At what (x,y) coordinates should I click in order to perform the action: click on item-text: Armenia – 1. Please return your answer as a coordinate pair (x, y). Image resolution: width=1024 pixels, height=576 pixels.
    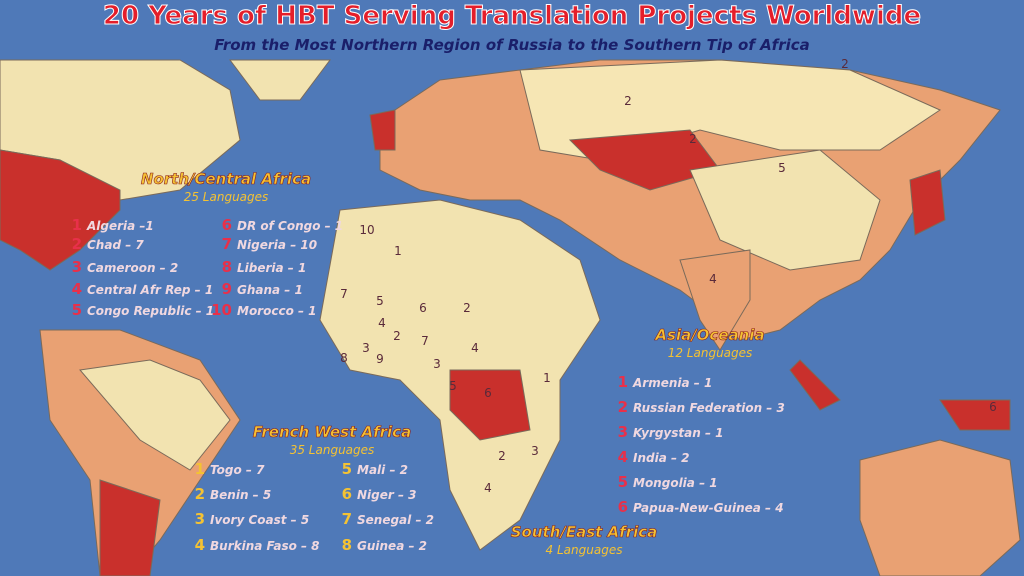
    Looking at the image, I should click on (672, 383).